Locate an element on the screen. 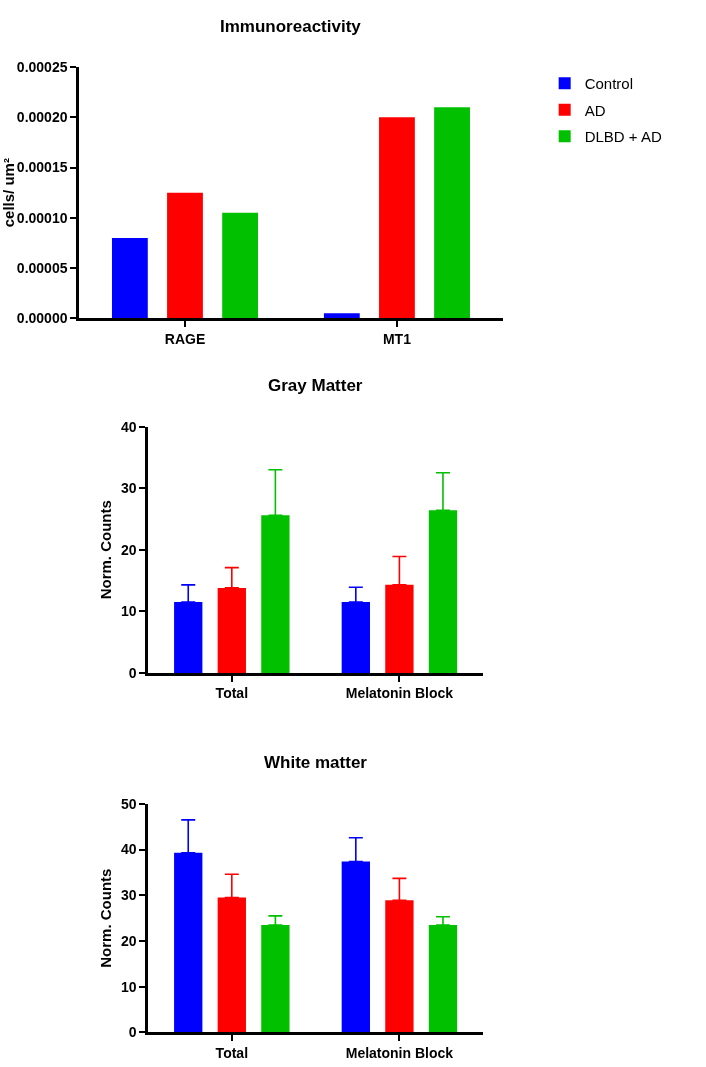 Image resolution: width=706 pixels, height=1067 pixels. y-tick-label: 0.00025 is located at coordinates (42, 67).